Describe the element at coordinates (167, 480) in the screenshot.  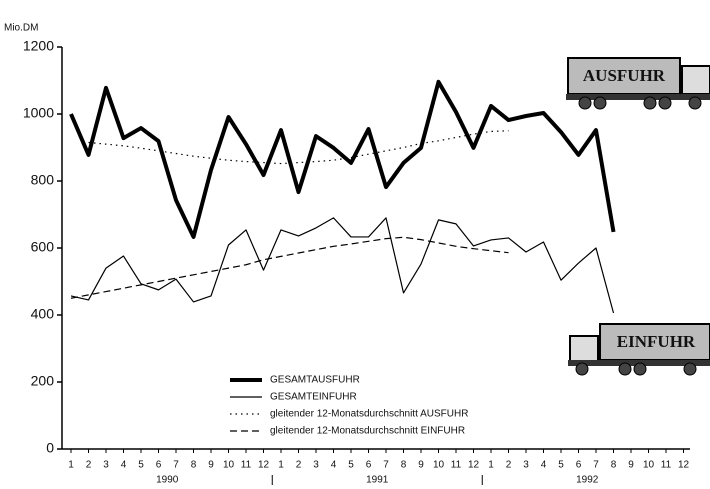
I see `year-label: 1990` at that location.